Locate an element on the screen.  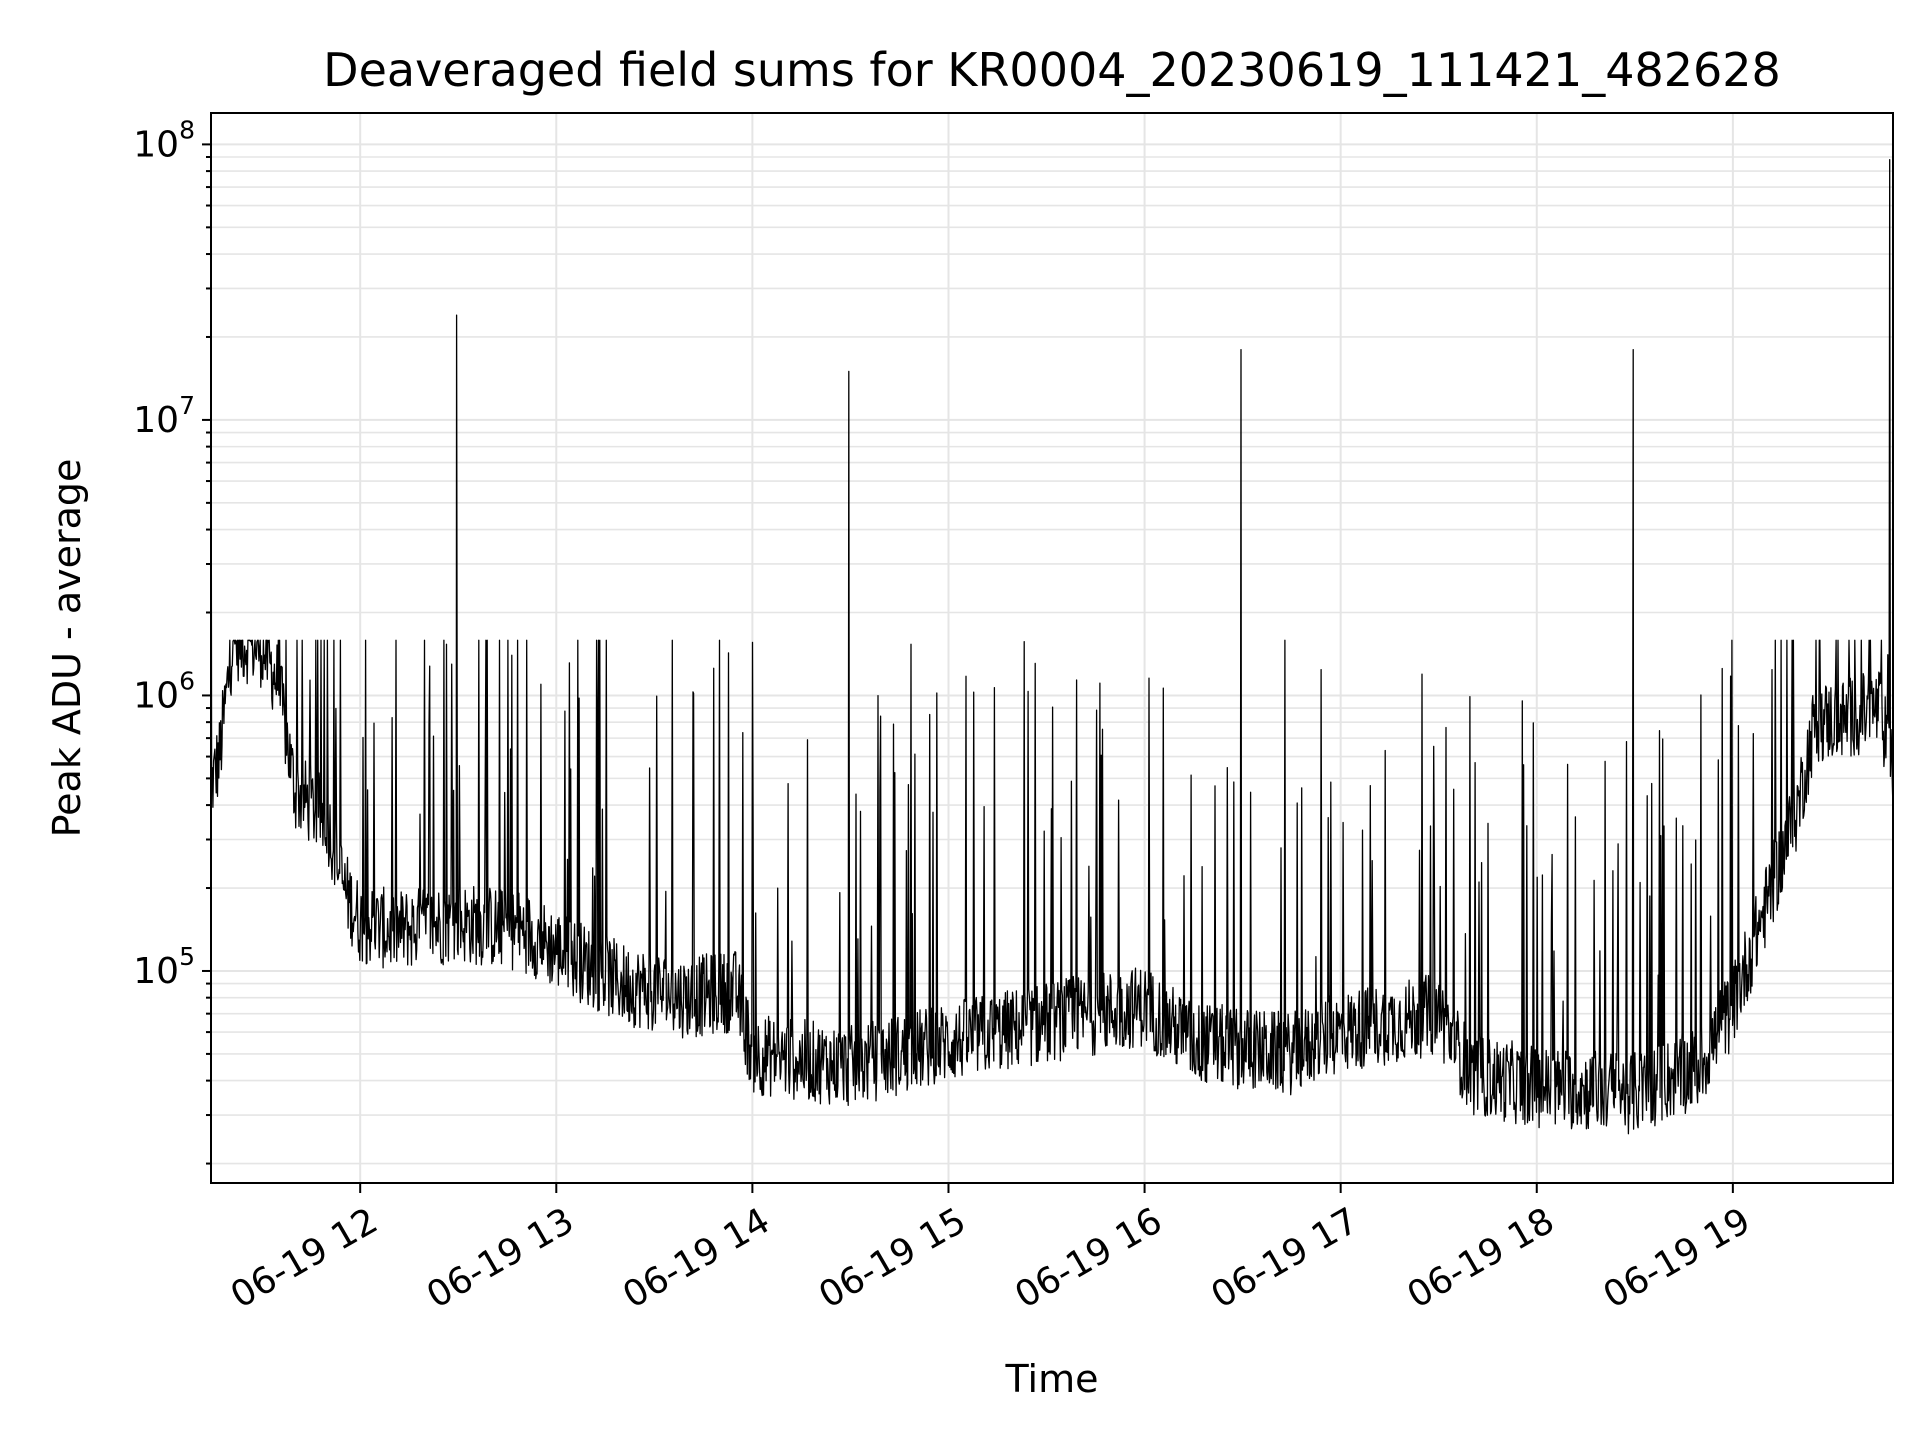
y-tick-label: 10⁷ is located at coordinates (164, 416).